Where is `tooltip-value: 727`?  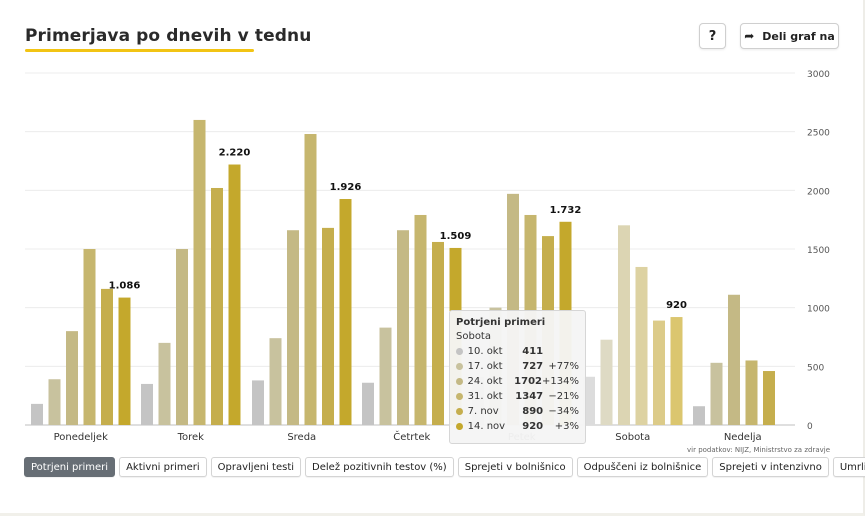 tooltip-value: 727 is located at coordinates (533, 366).